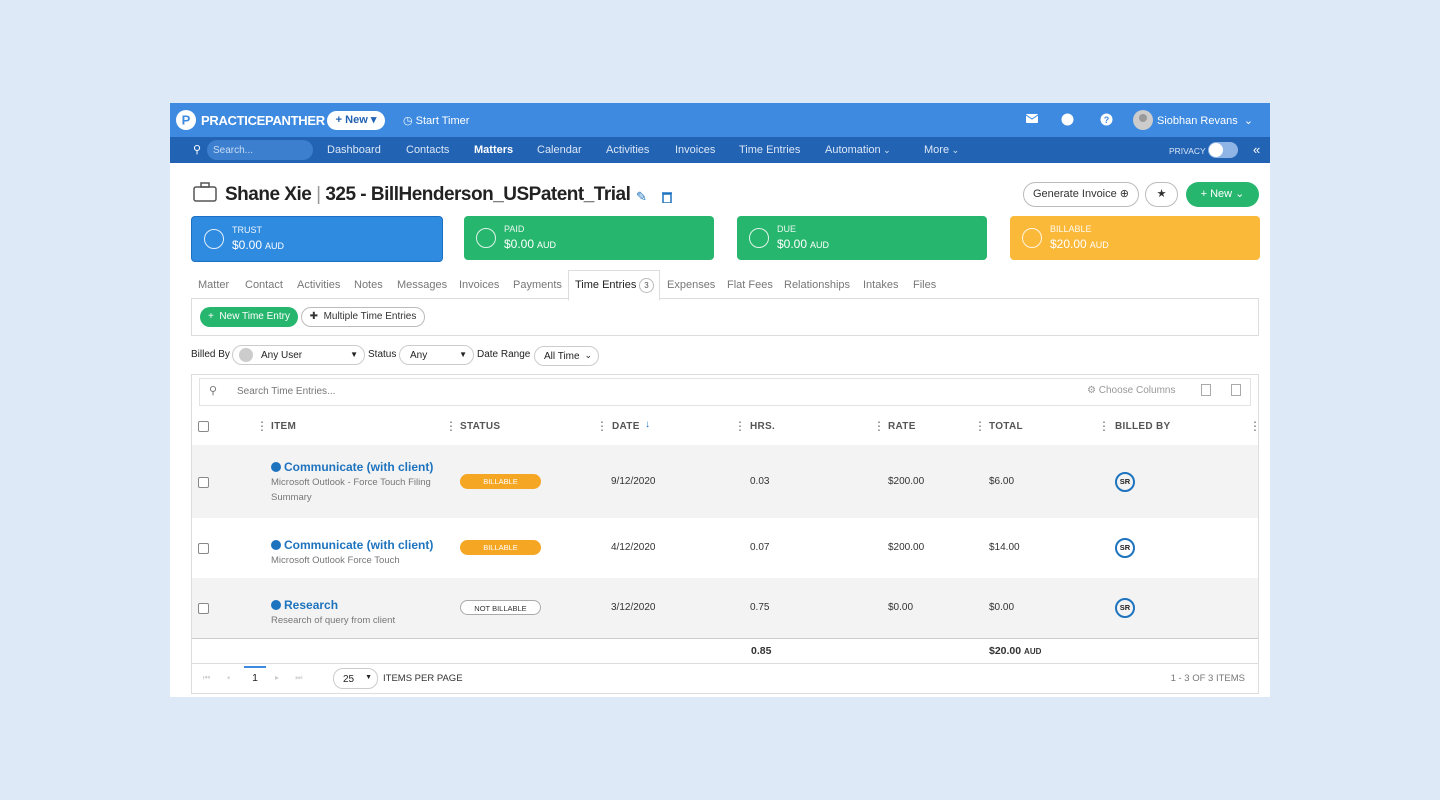 Image resolution: width=1440 pixels, height=800 pixels. Describe the element at coordinates (725, 663) in the screenshot. I see `pager-divider` at that location.